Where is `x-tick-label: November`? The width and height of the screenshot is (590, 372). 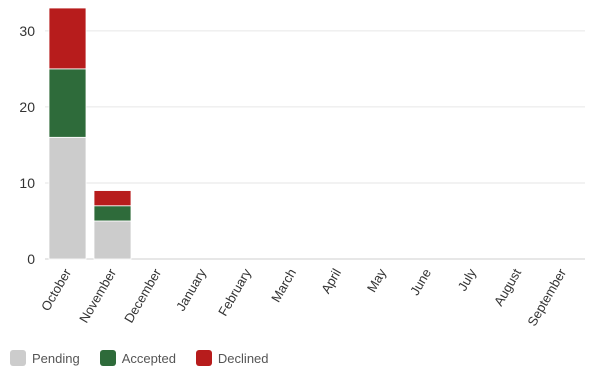 x-tick-label: November is located at coordinates (97, 295).